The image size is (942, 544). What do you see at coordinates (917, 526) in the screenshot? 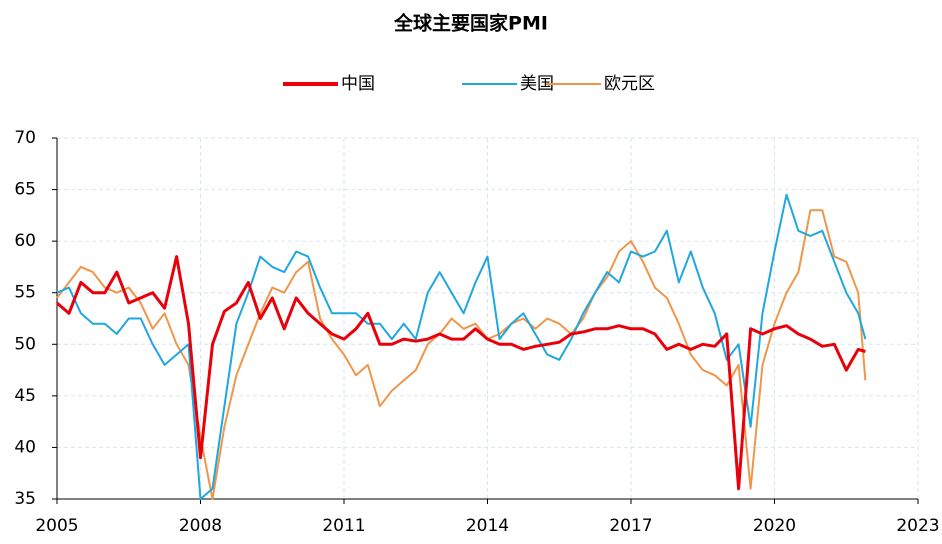
I see `x-tick-label: 2023` at bounding box center [917, 526].